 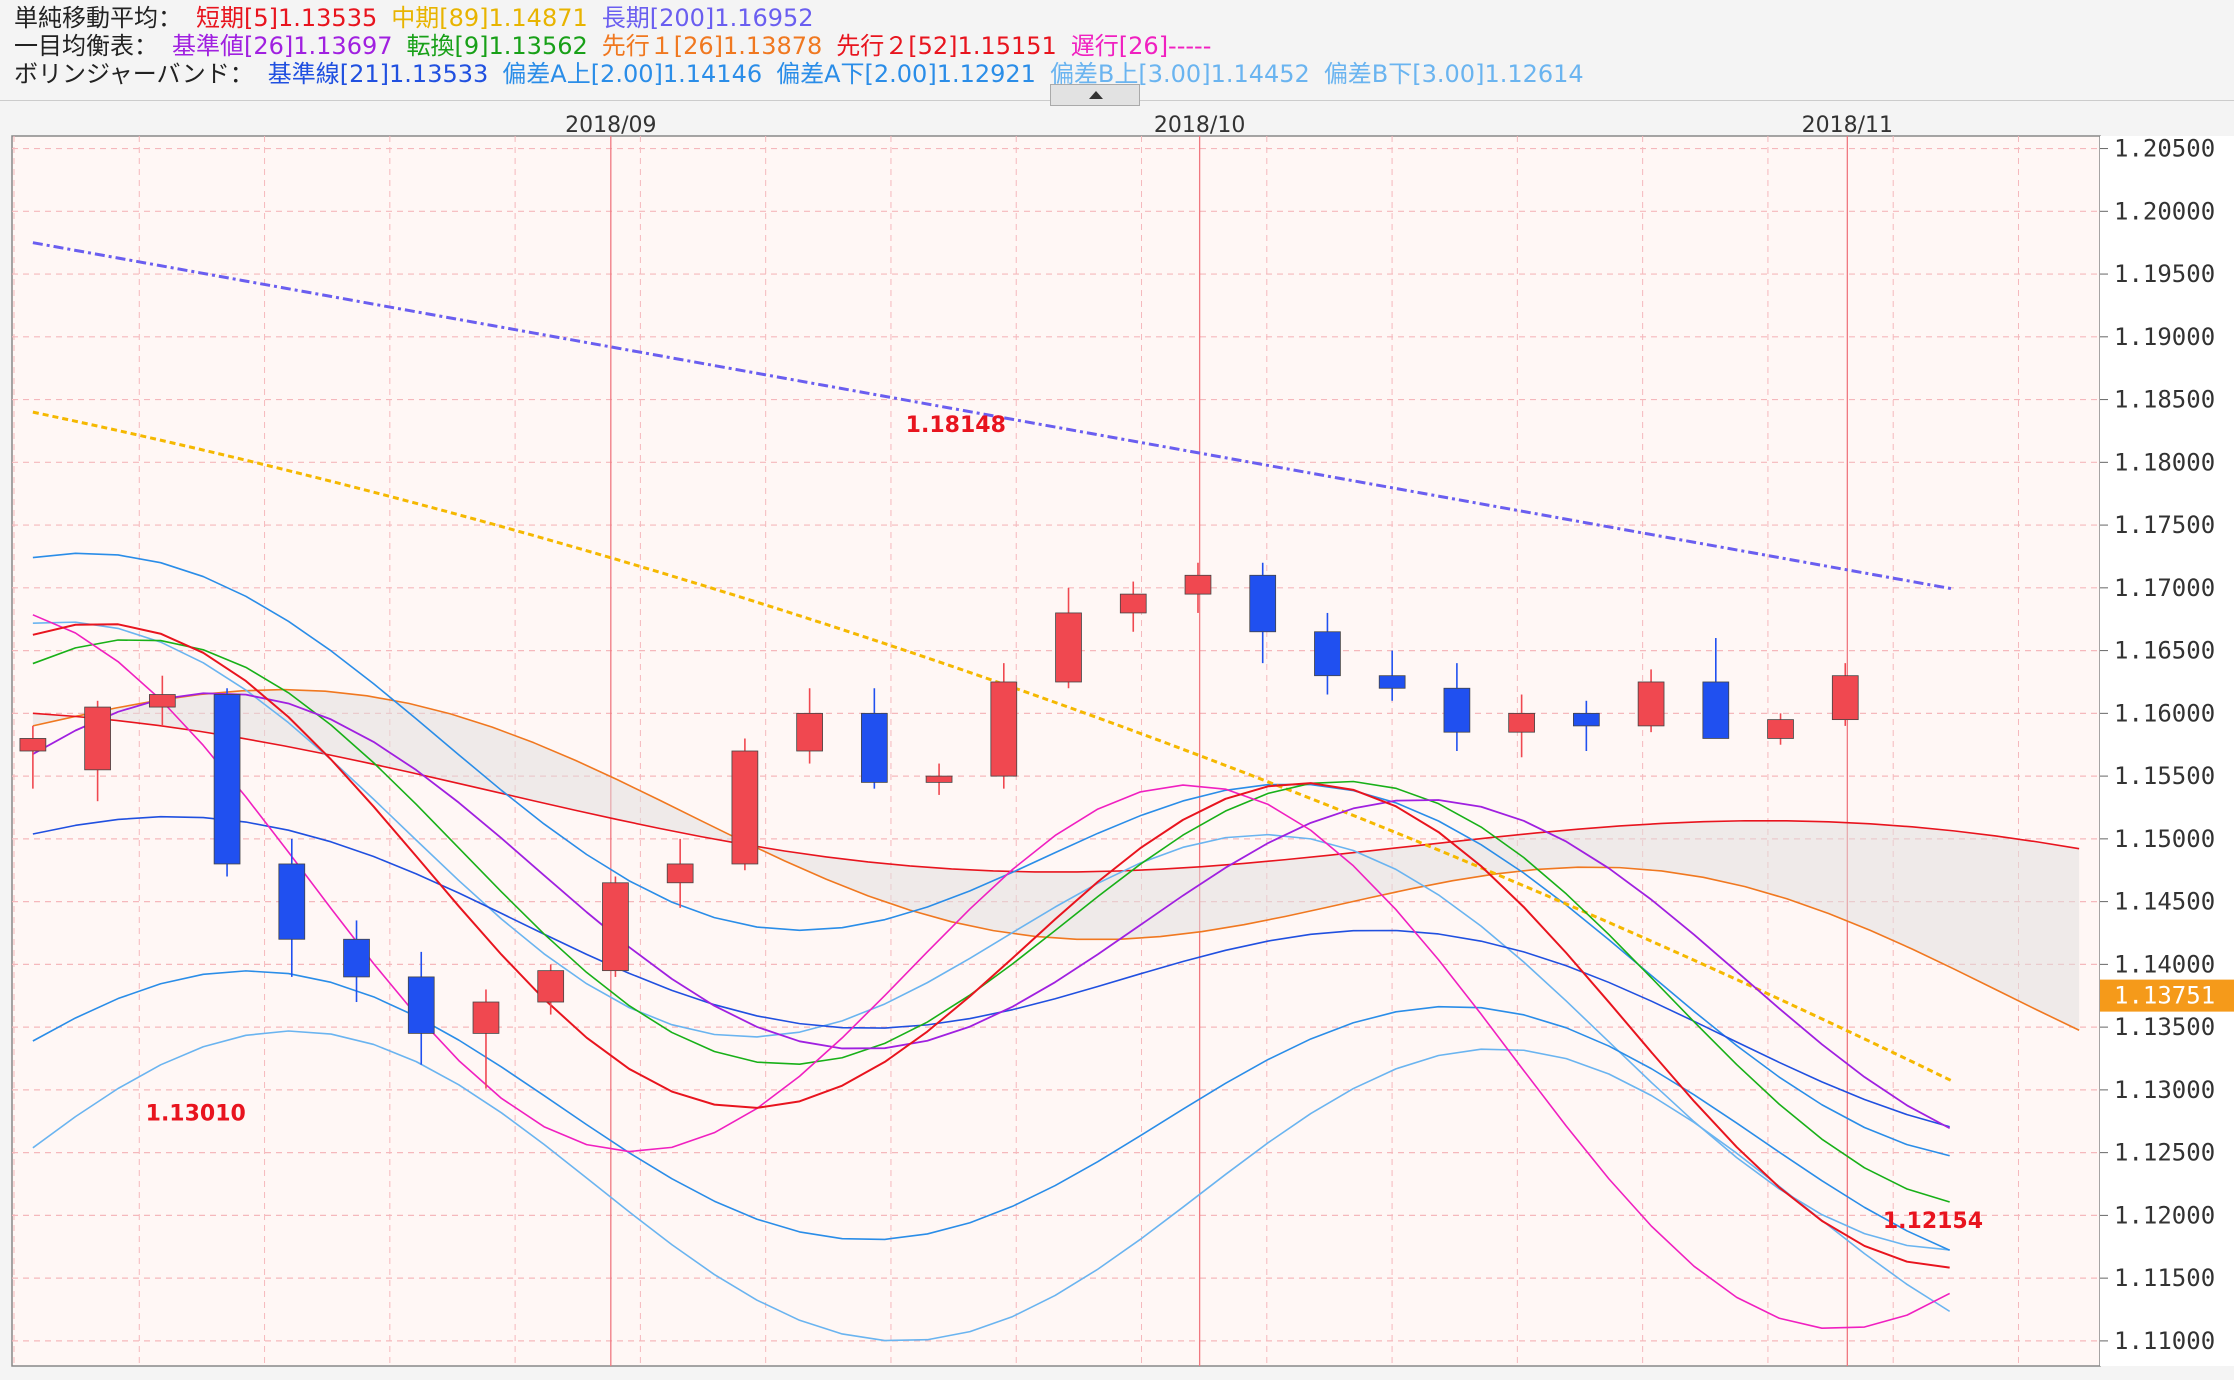 I want to click on bb-base-value: 基準線[21]1.13533, so click(x=378, y=74).